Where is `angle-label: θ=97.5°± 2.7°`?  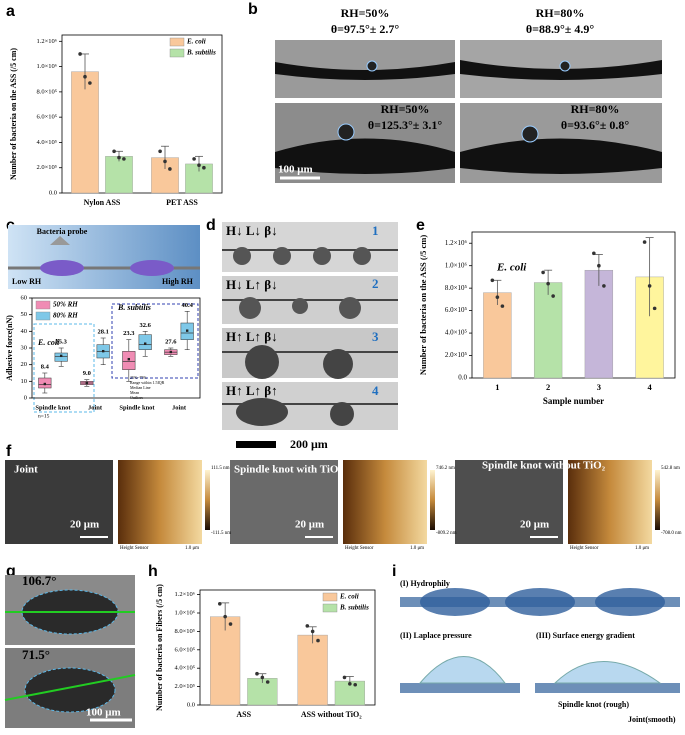
angle-label: θ=97.5°± 2.7° is located at coordinates (365, 29).